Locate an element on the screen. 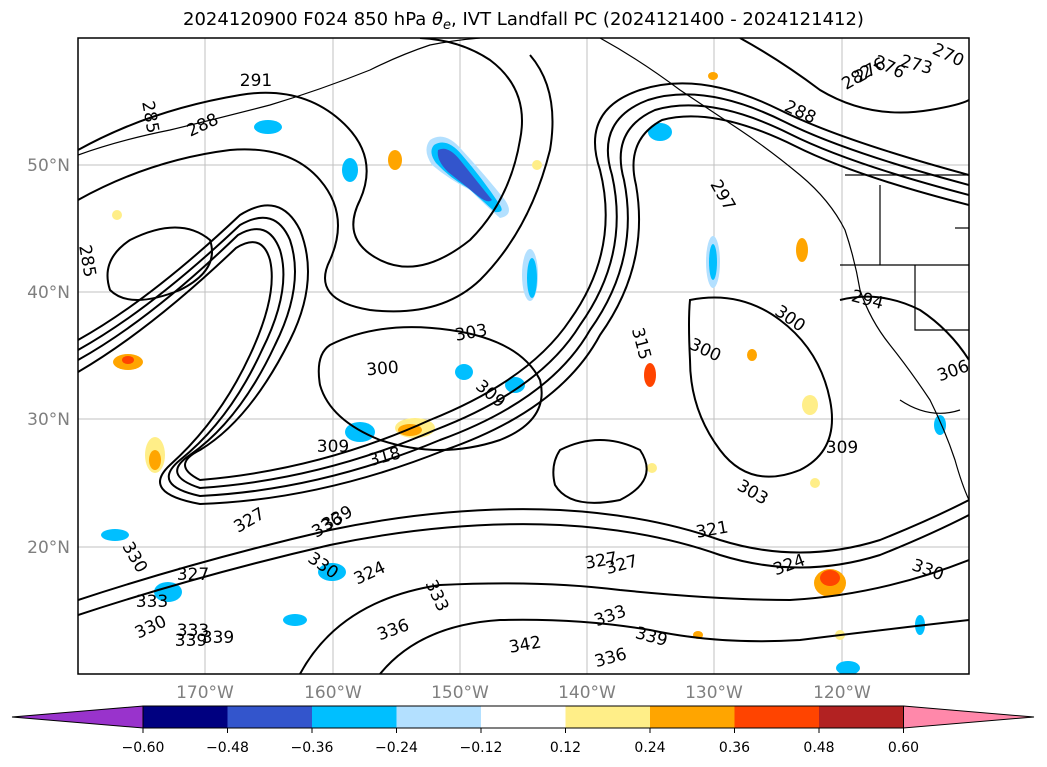  colorbar-tick-label: −0.24 is located at coordinates (396, 748).